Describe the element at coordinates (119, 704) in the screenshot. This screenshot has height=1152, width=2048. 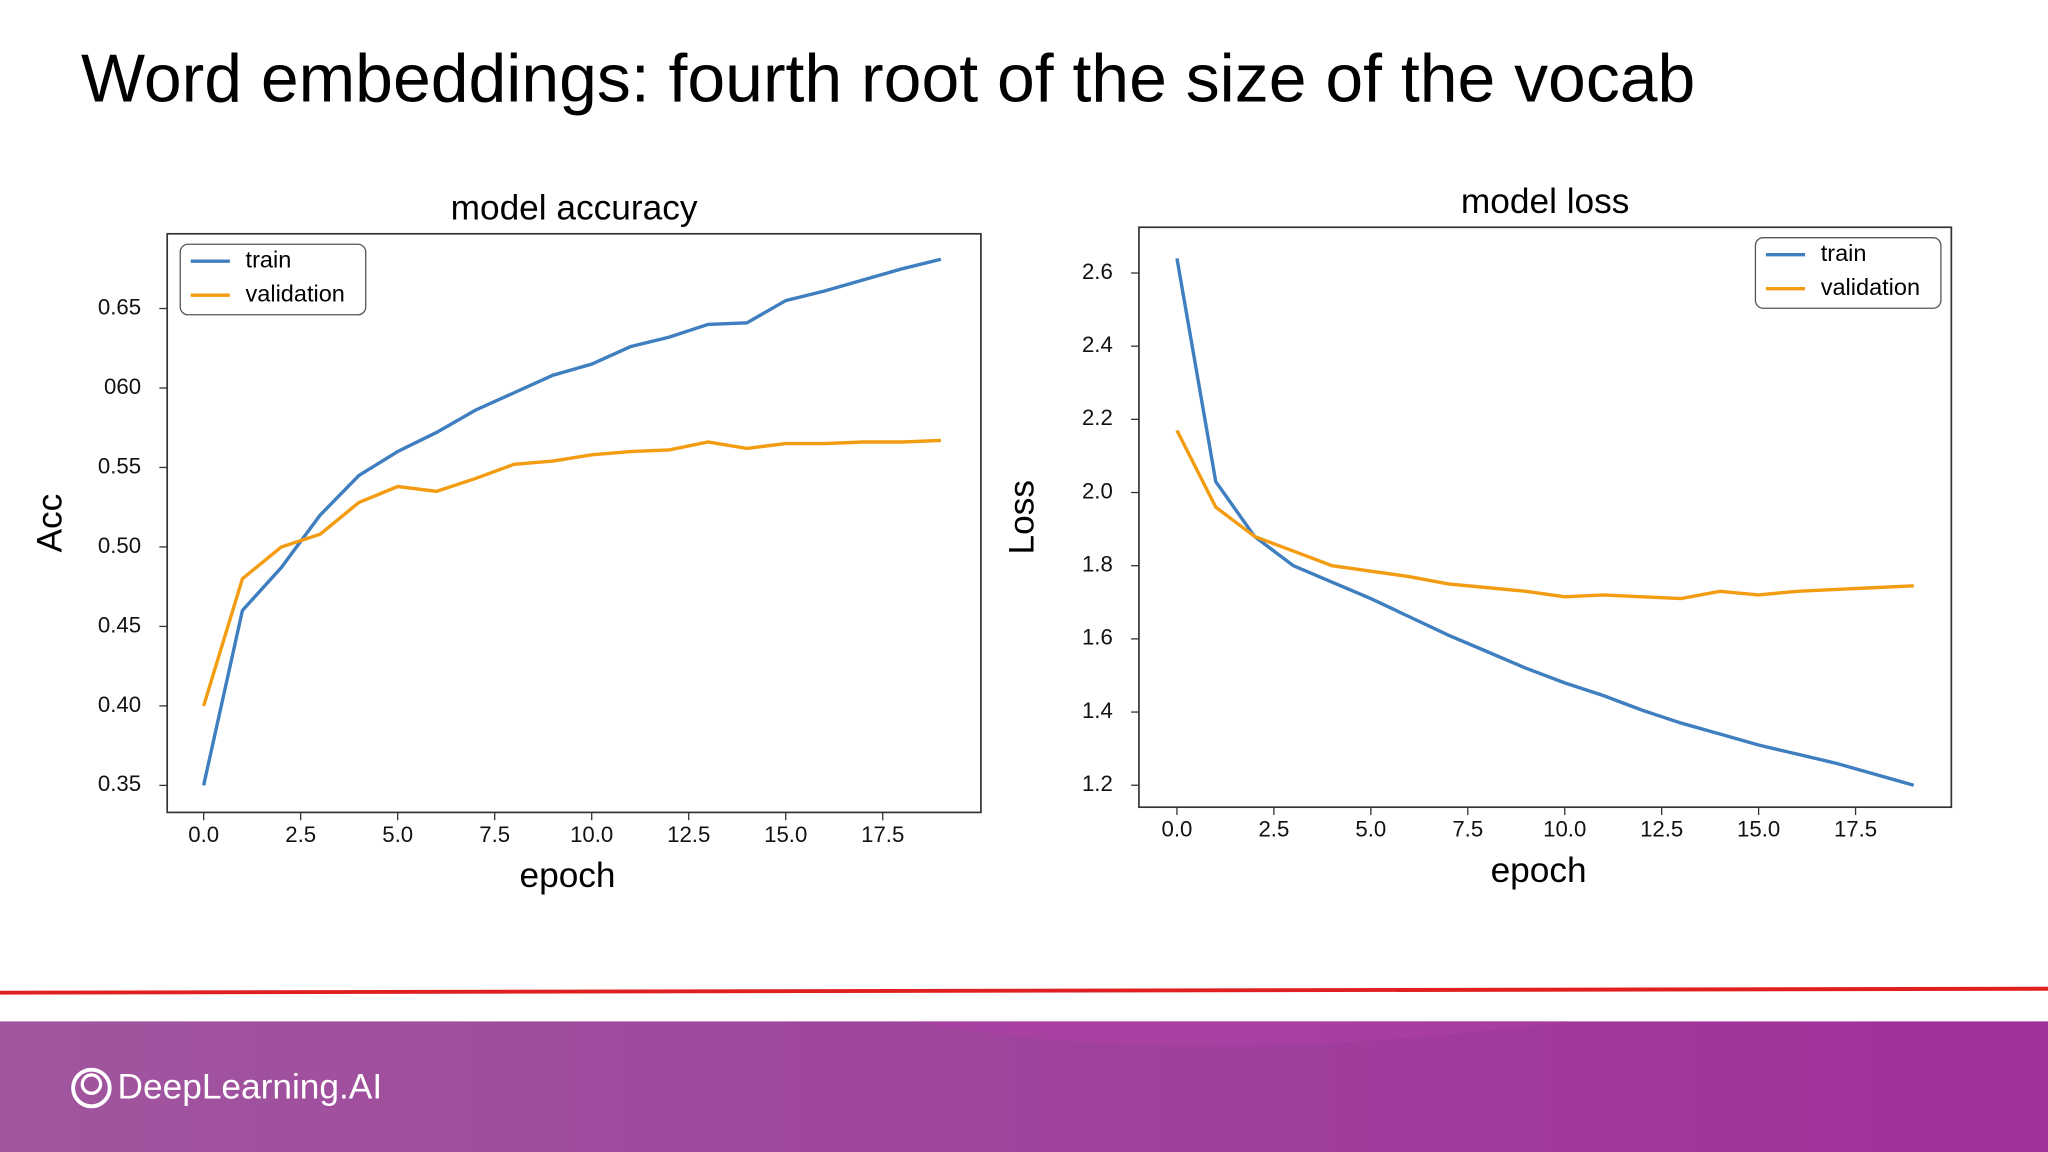
I see `y-tick-label: 0.40` at that location.